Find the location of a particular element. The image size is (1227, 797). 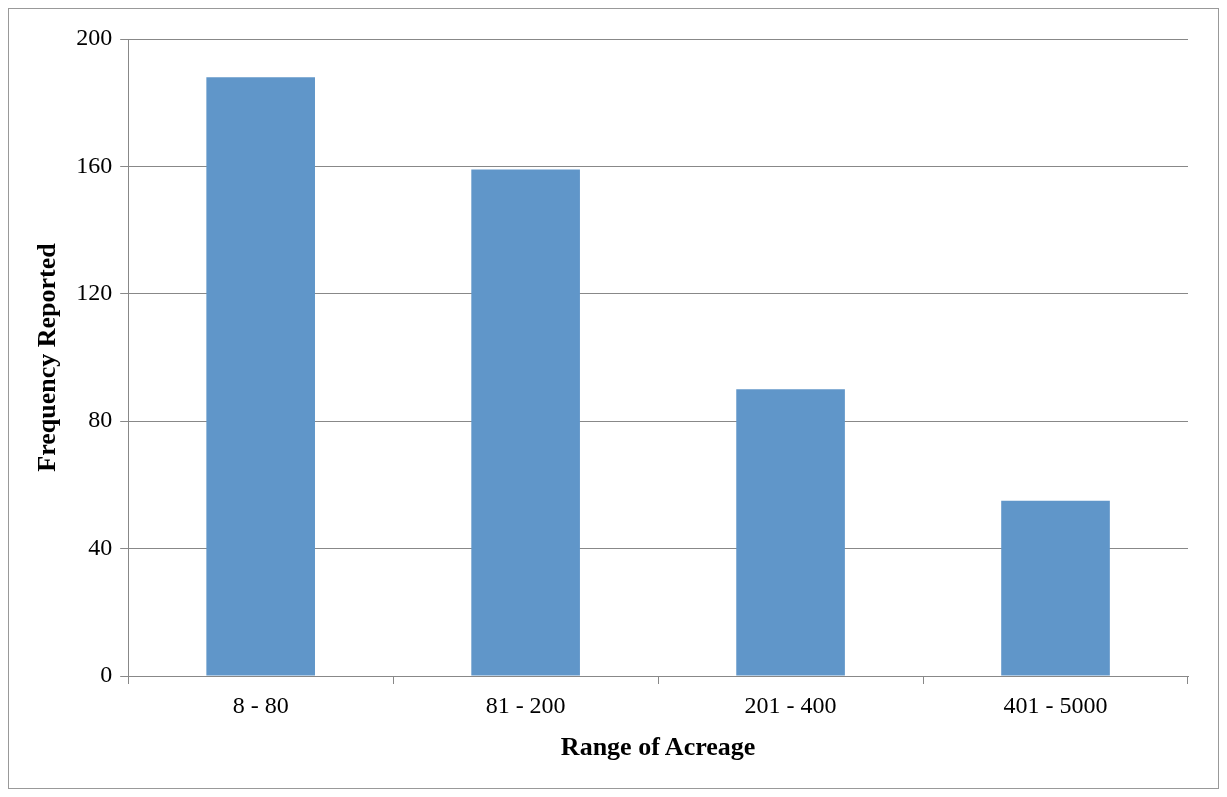

x-tick-label: 401 - 5000 is located at coordinates (1055, 704).